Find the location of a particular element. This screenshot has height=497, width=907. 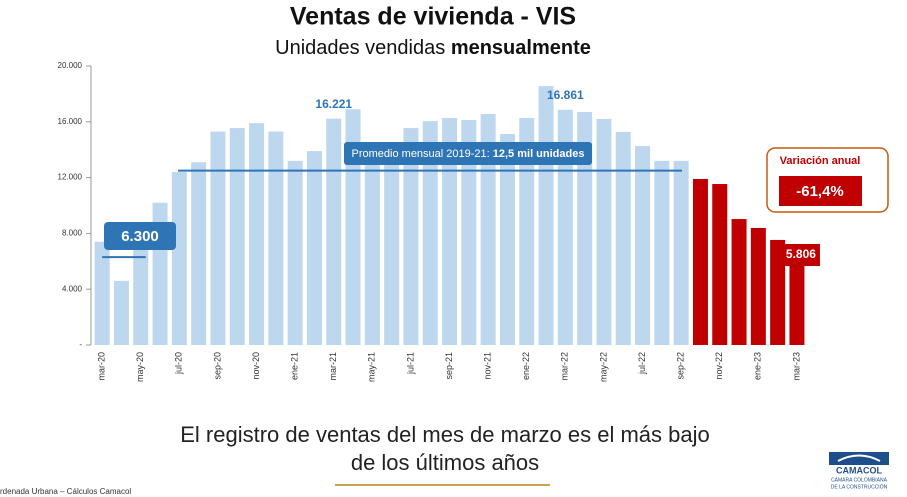

x-tick-label: may-21 is located at coordinates (372, 367).